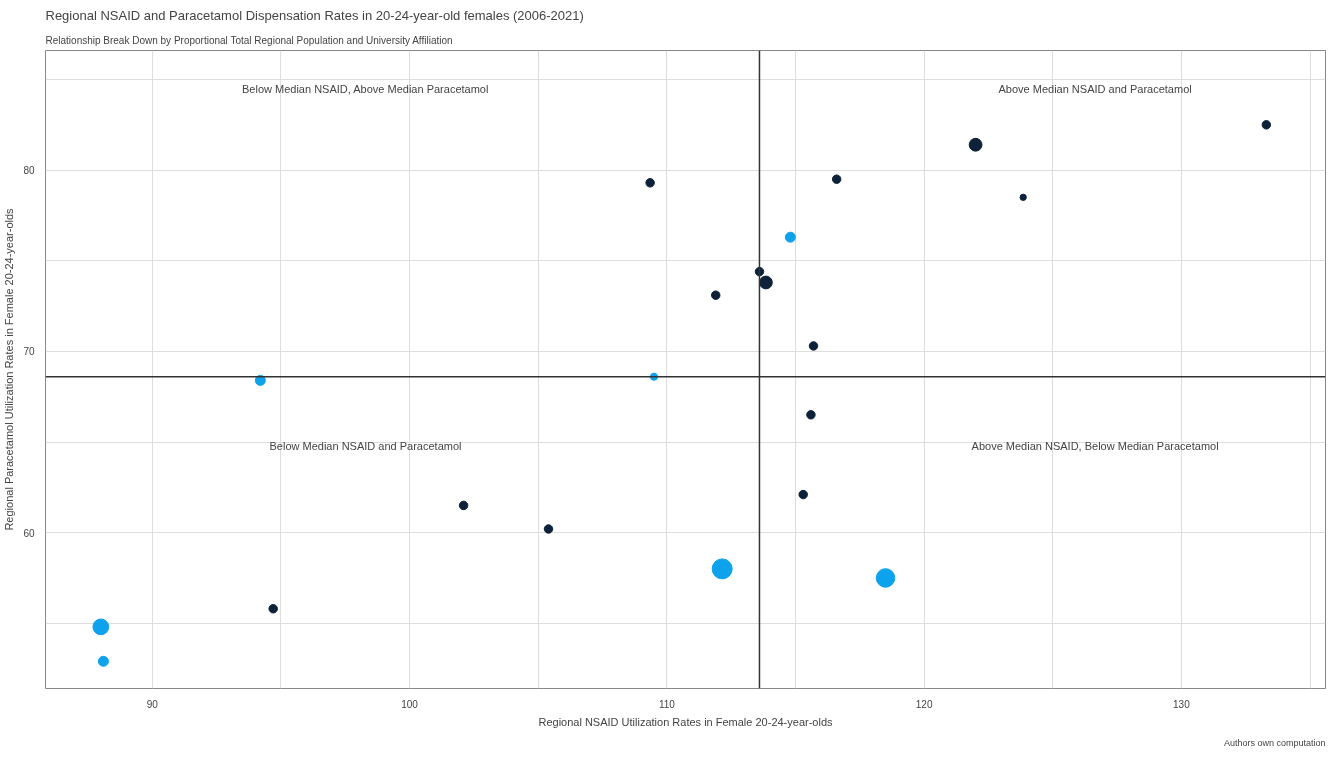 This screenshot has width=1335, height=757. Describe the element at coordinates (1274, 742) in the screenshot. I see `text: Authors own computation` at that location.